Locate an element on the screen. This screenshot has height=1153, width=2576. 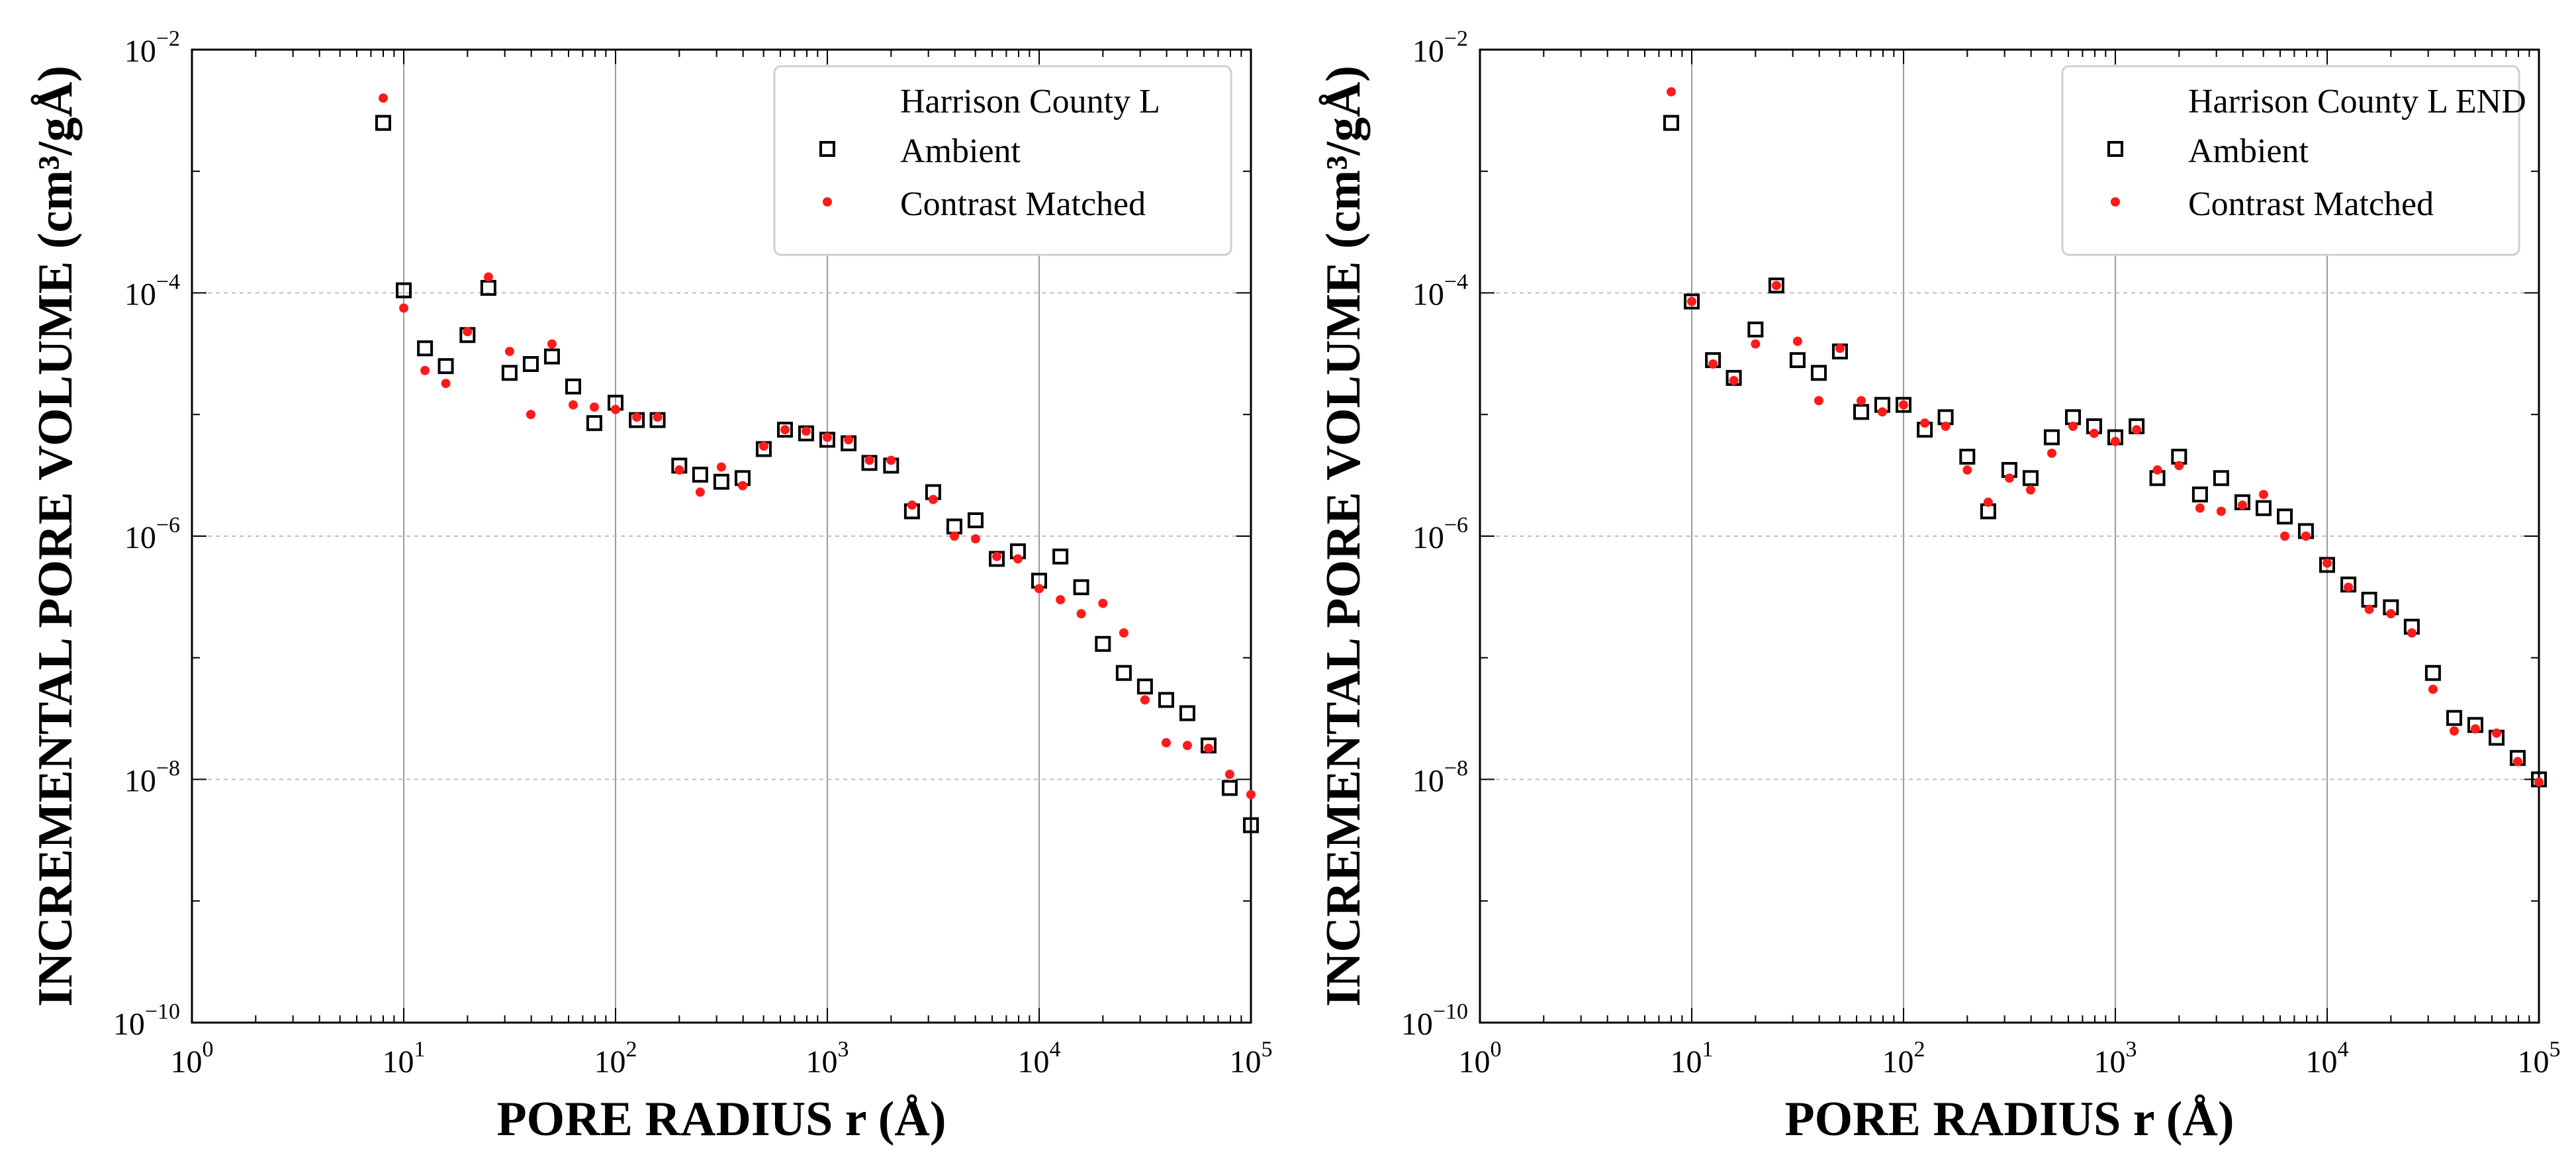
legend-title: Harrison County L END is located at coordinates (2357, 101).